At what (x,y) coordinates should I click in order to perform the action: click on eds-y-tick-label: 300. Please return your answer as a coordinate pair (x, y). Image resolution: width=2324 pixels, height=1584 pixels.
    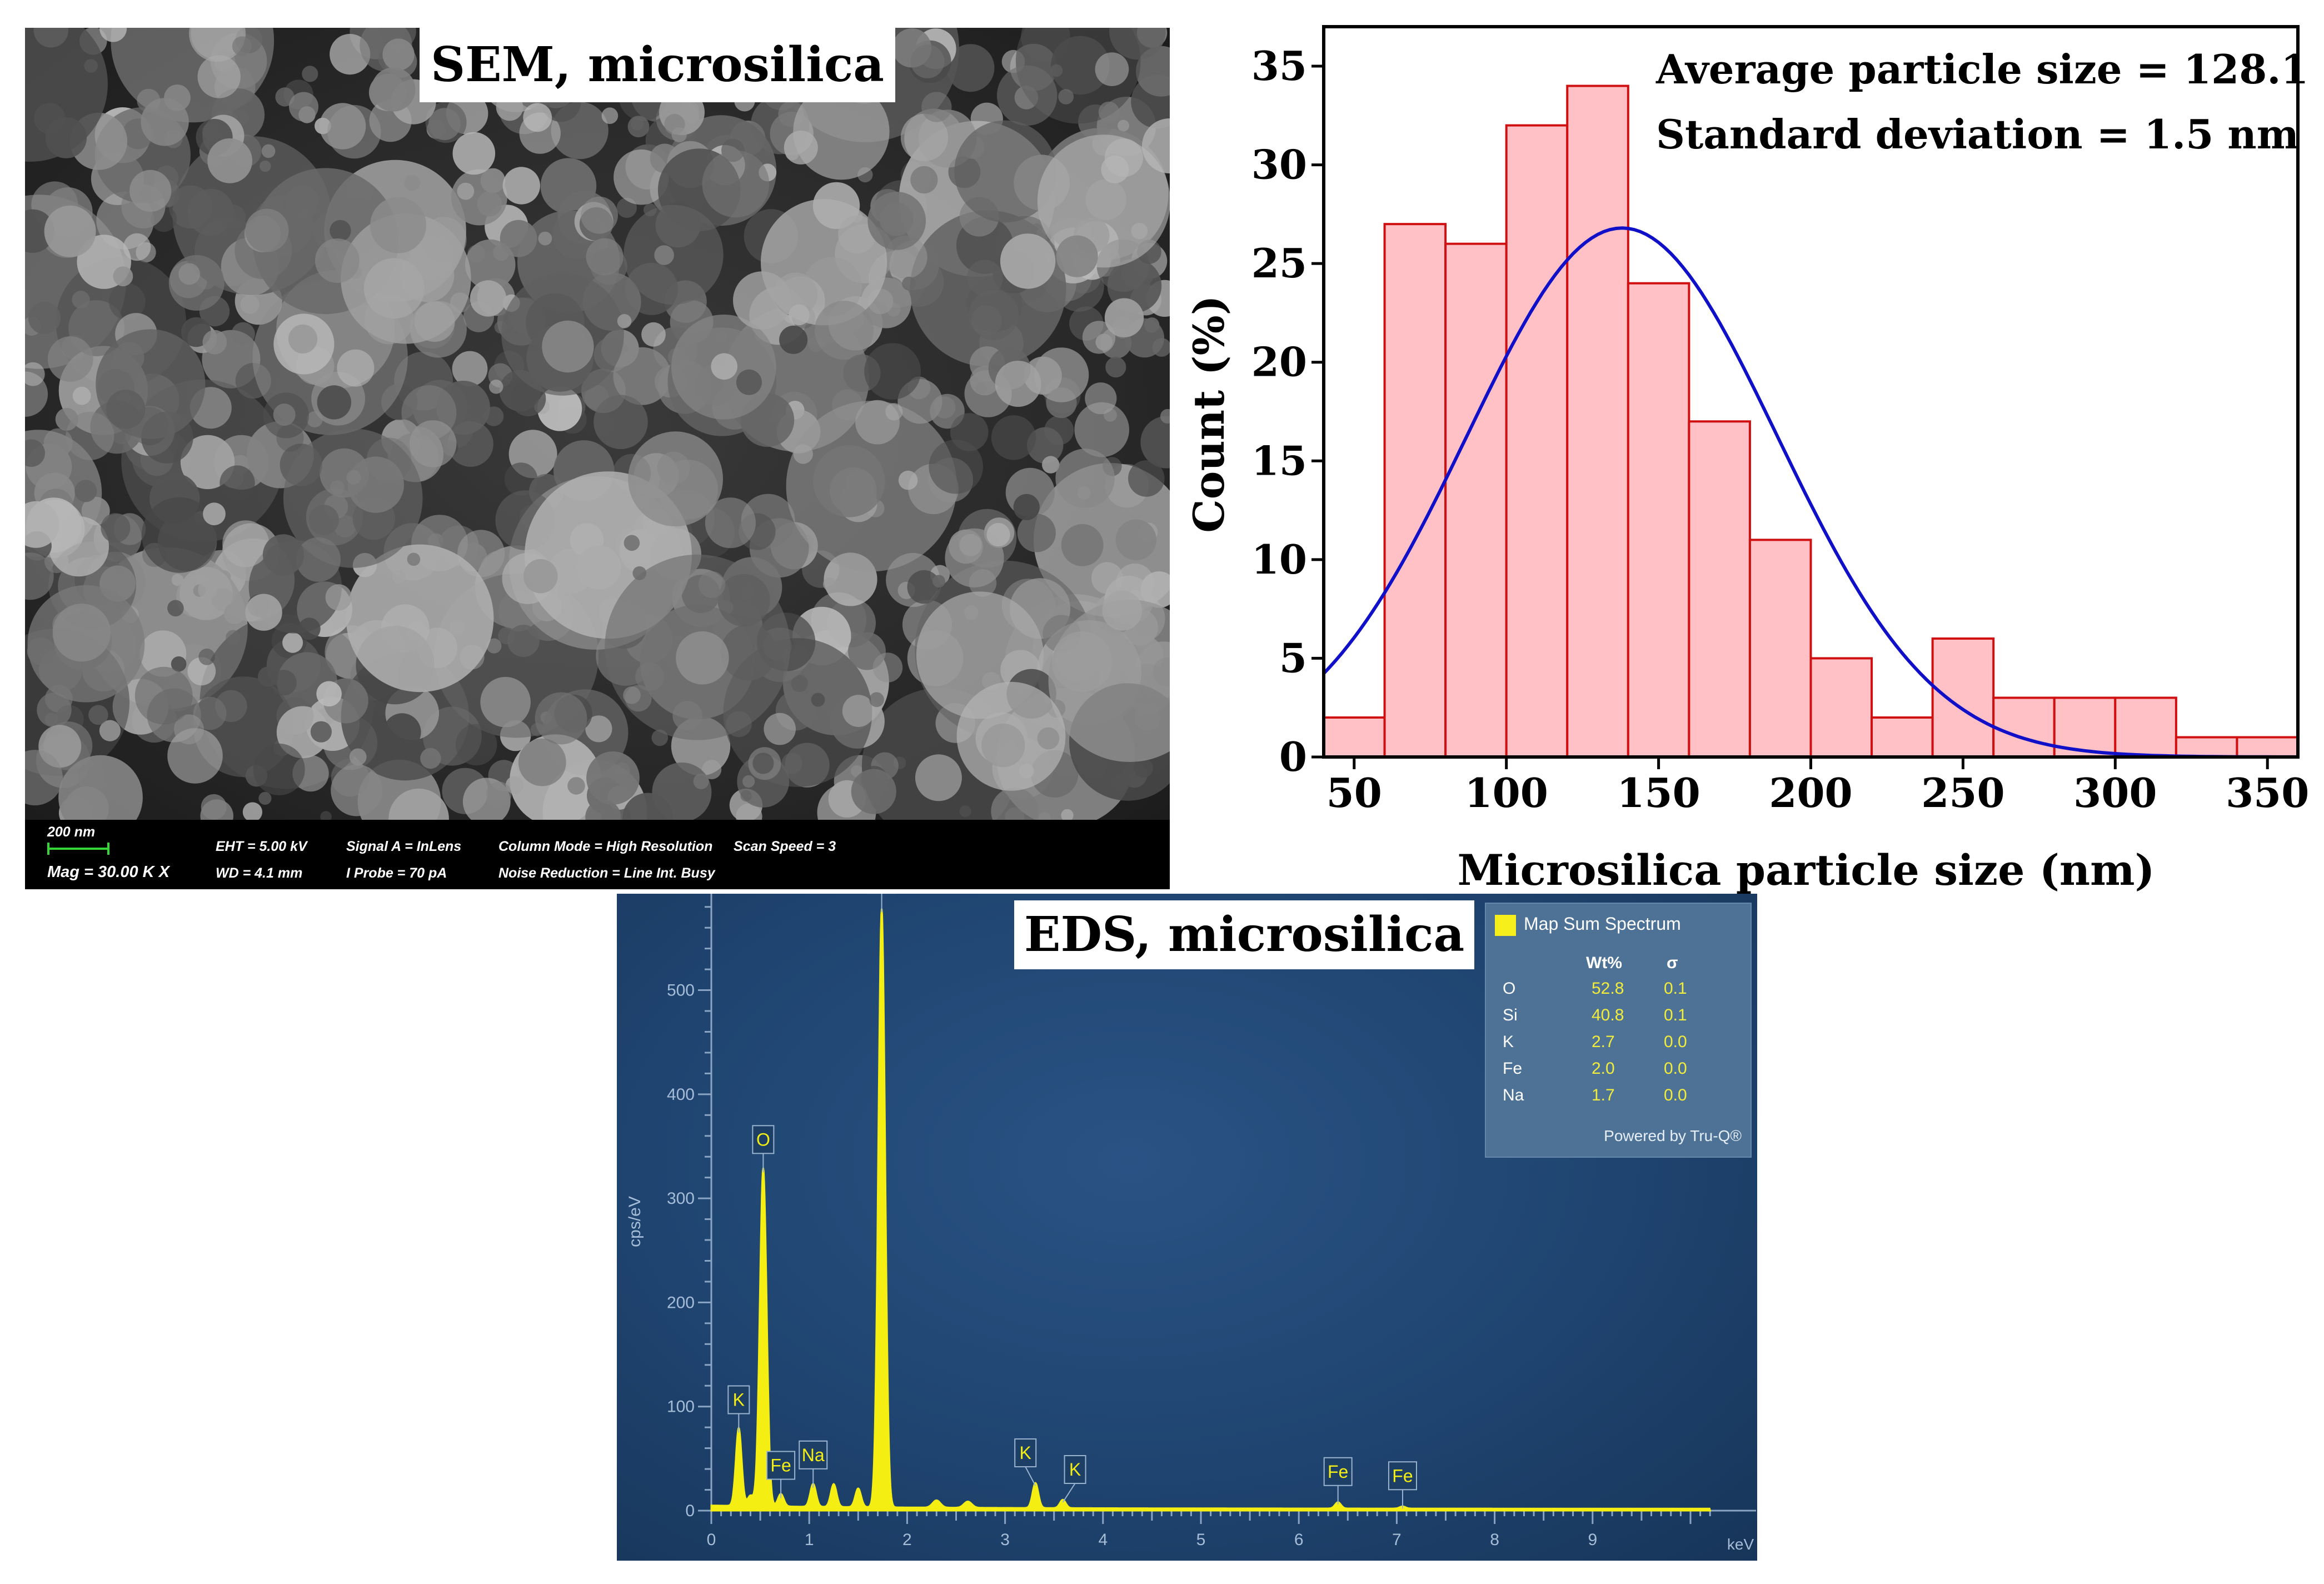
    Looking at the image, I should click on (681, 1198).